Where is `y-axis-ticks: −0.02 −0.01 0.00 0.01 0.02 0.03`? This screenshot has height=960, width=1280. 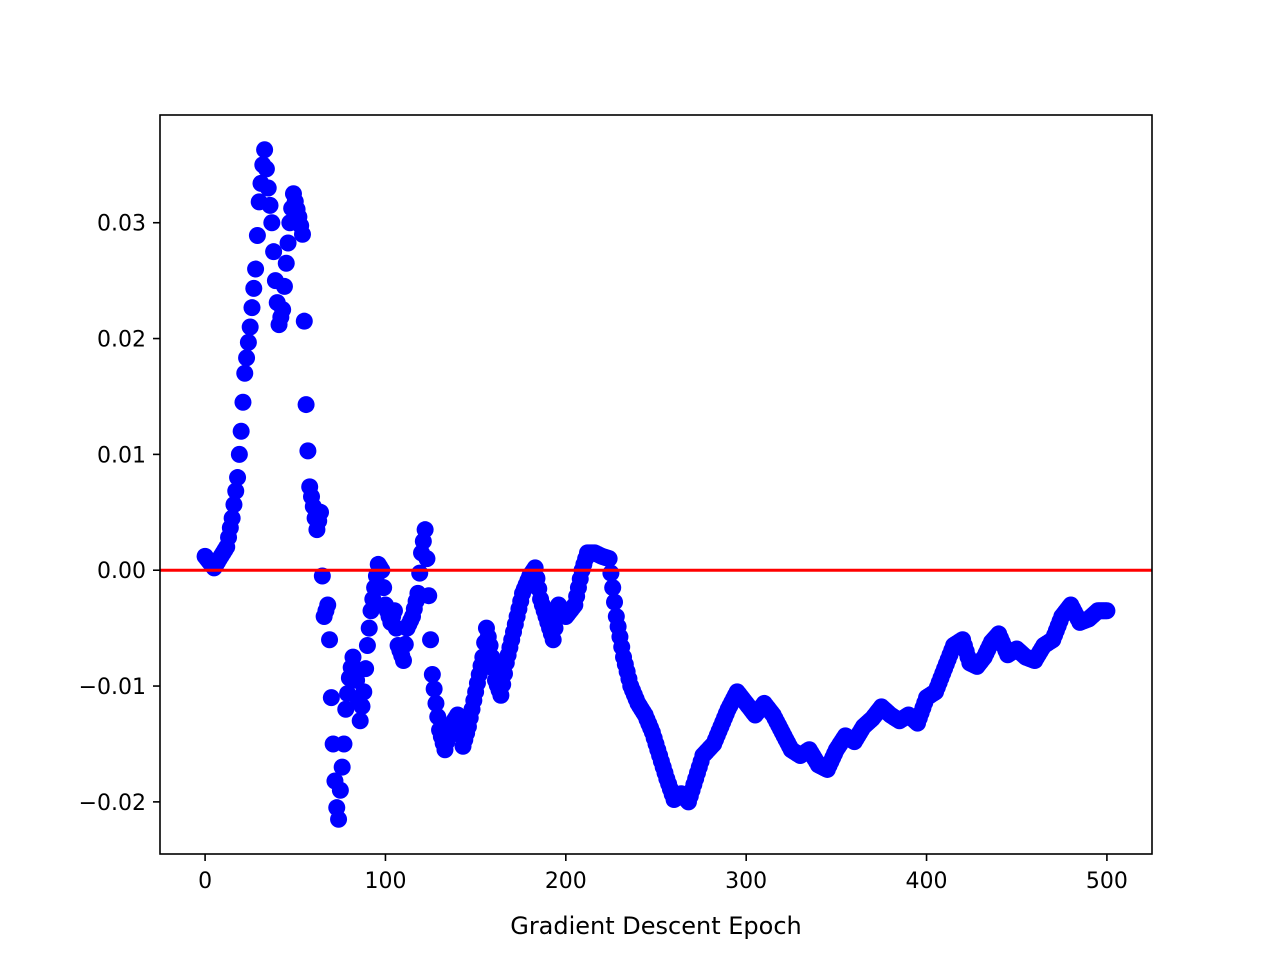 y-axis-ticks: −0.02 −0.01 0.00 0.01 0.02 0.03 is located at coordinates (119, 514).